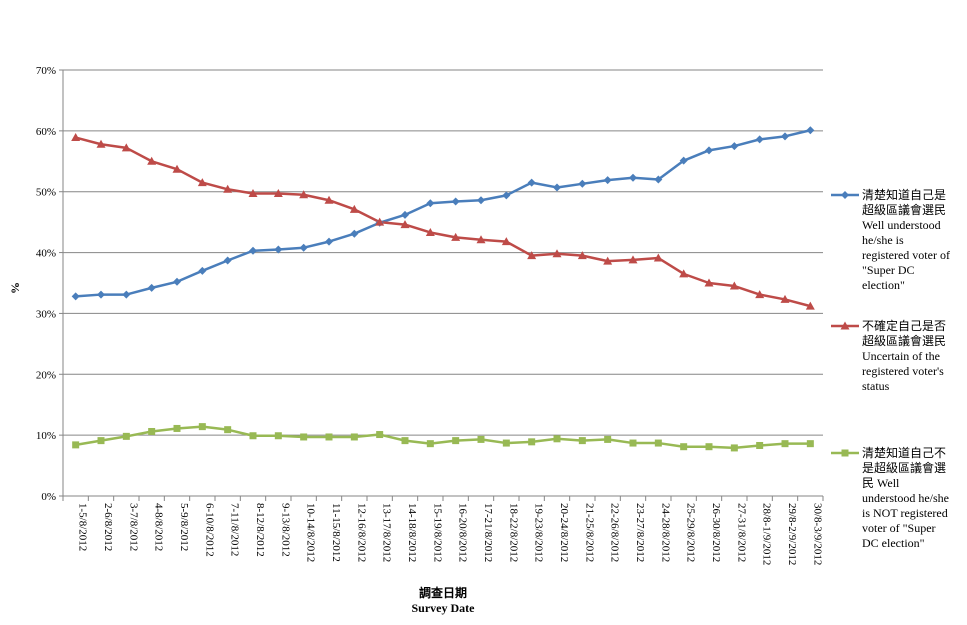 This screenshot has height=625, width=967. I want to click on legend-label-line: he/she is, so click(883, 240).